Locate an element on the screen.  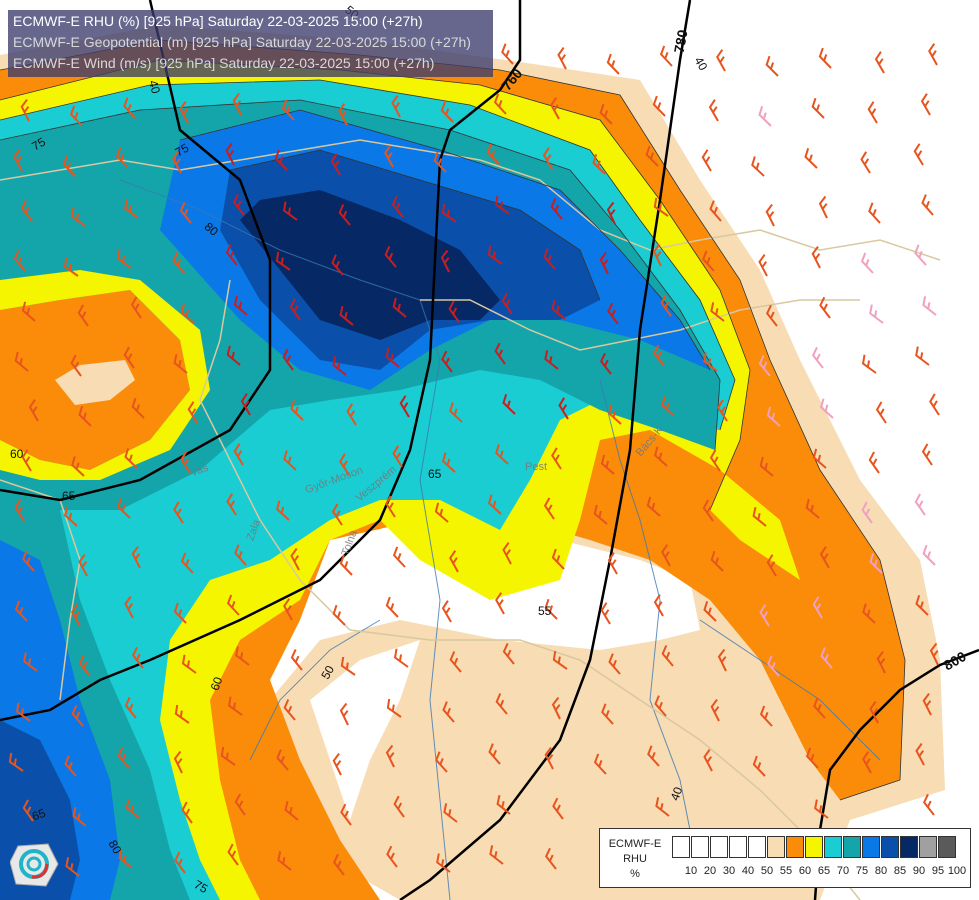
rh-label-40a: 40 is located at coordinates (701, 63).